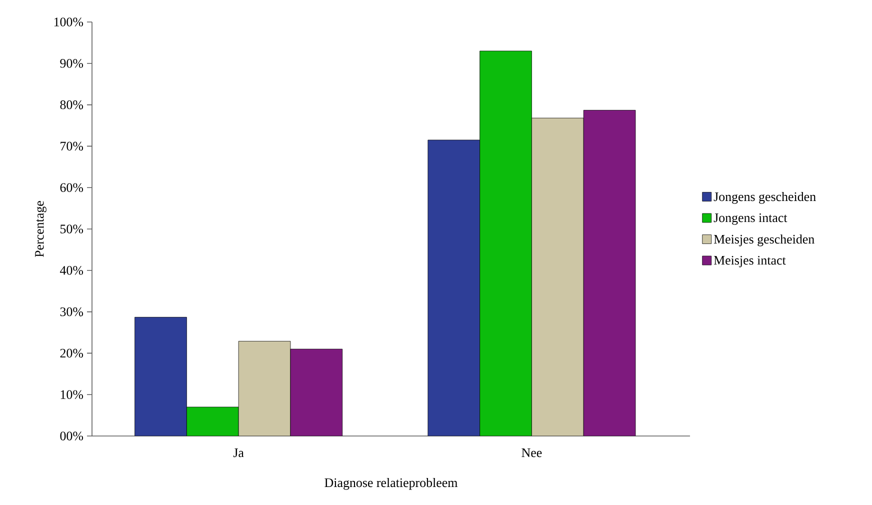 The height and width of the screenshot is (505, 872). Describe the element at coordinates (72, 229) in the screenshot. I see `y-tick-label: 50%` at that location.